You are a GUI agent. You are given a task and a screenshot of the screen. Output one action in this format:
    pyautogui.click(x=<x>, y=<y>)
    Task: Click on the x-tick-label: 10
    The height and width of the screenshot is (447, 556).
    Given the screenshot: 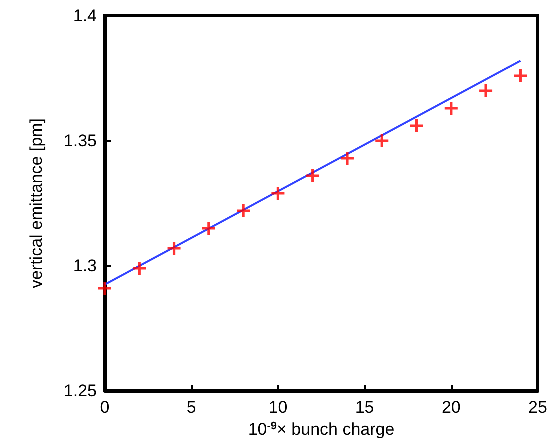 What is the action you would take?
    pyautogui.click(x=278, y=407)
    